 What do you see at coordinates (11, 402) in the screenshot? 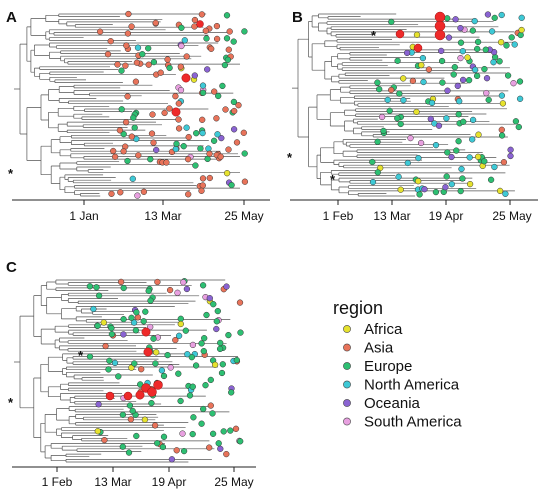
I see `panel-c-annotation-star: *` at bounding box center [11, 402].